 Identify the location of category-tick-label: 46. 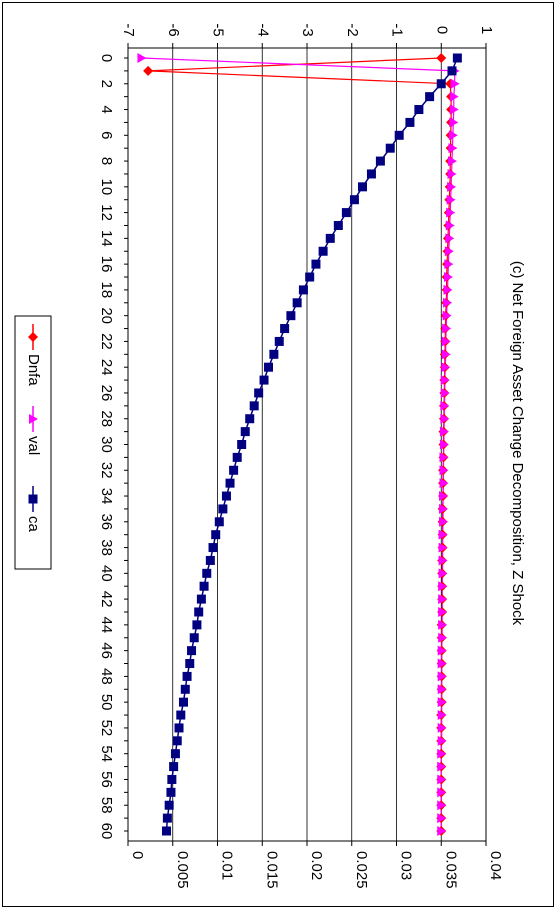
(106, 650).